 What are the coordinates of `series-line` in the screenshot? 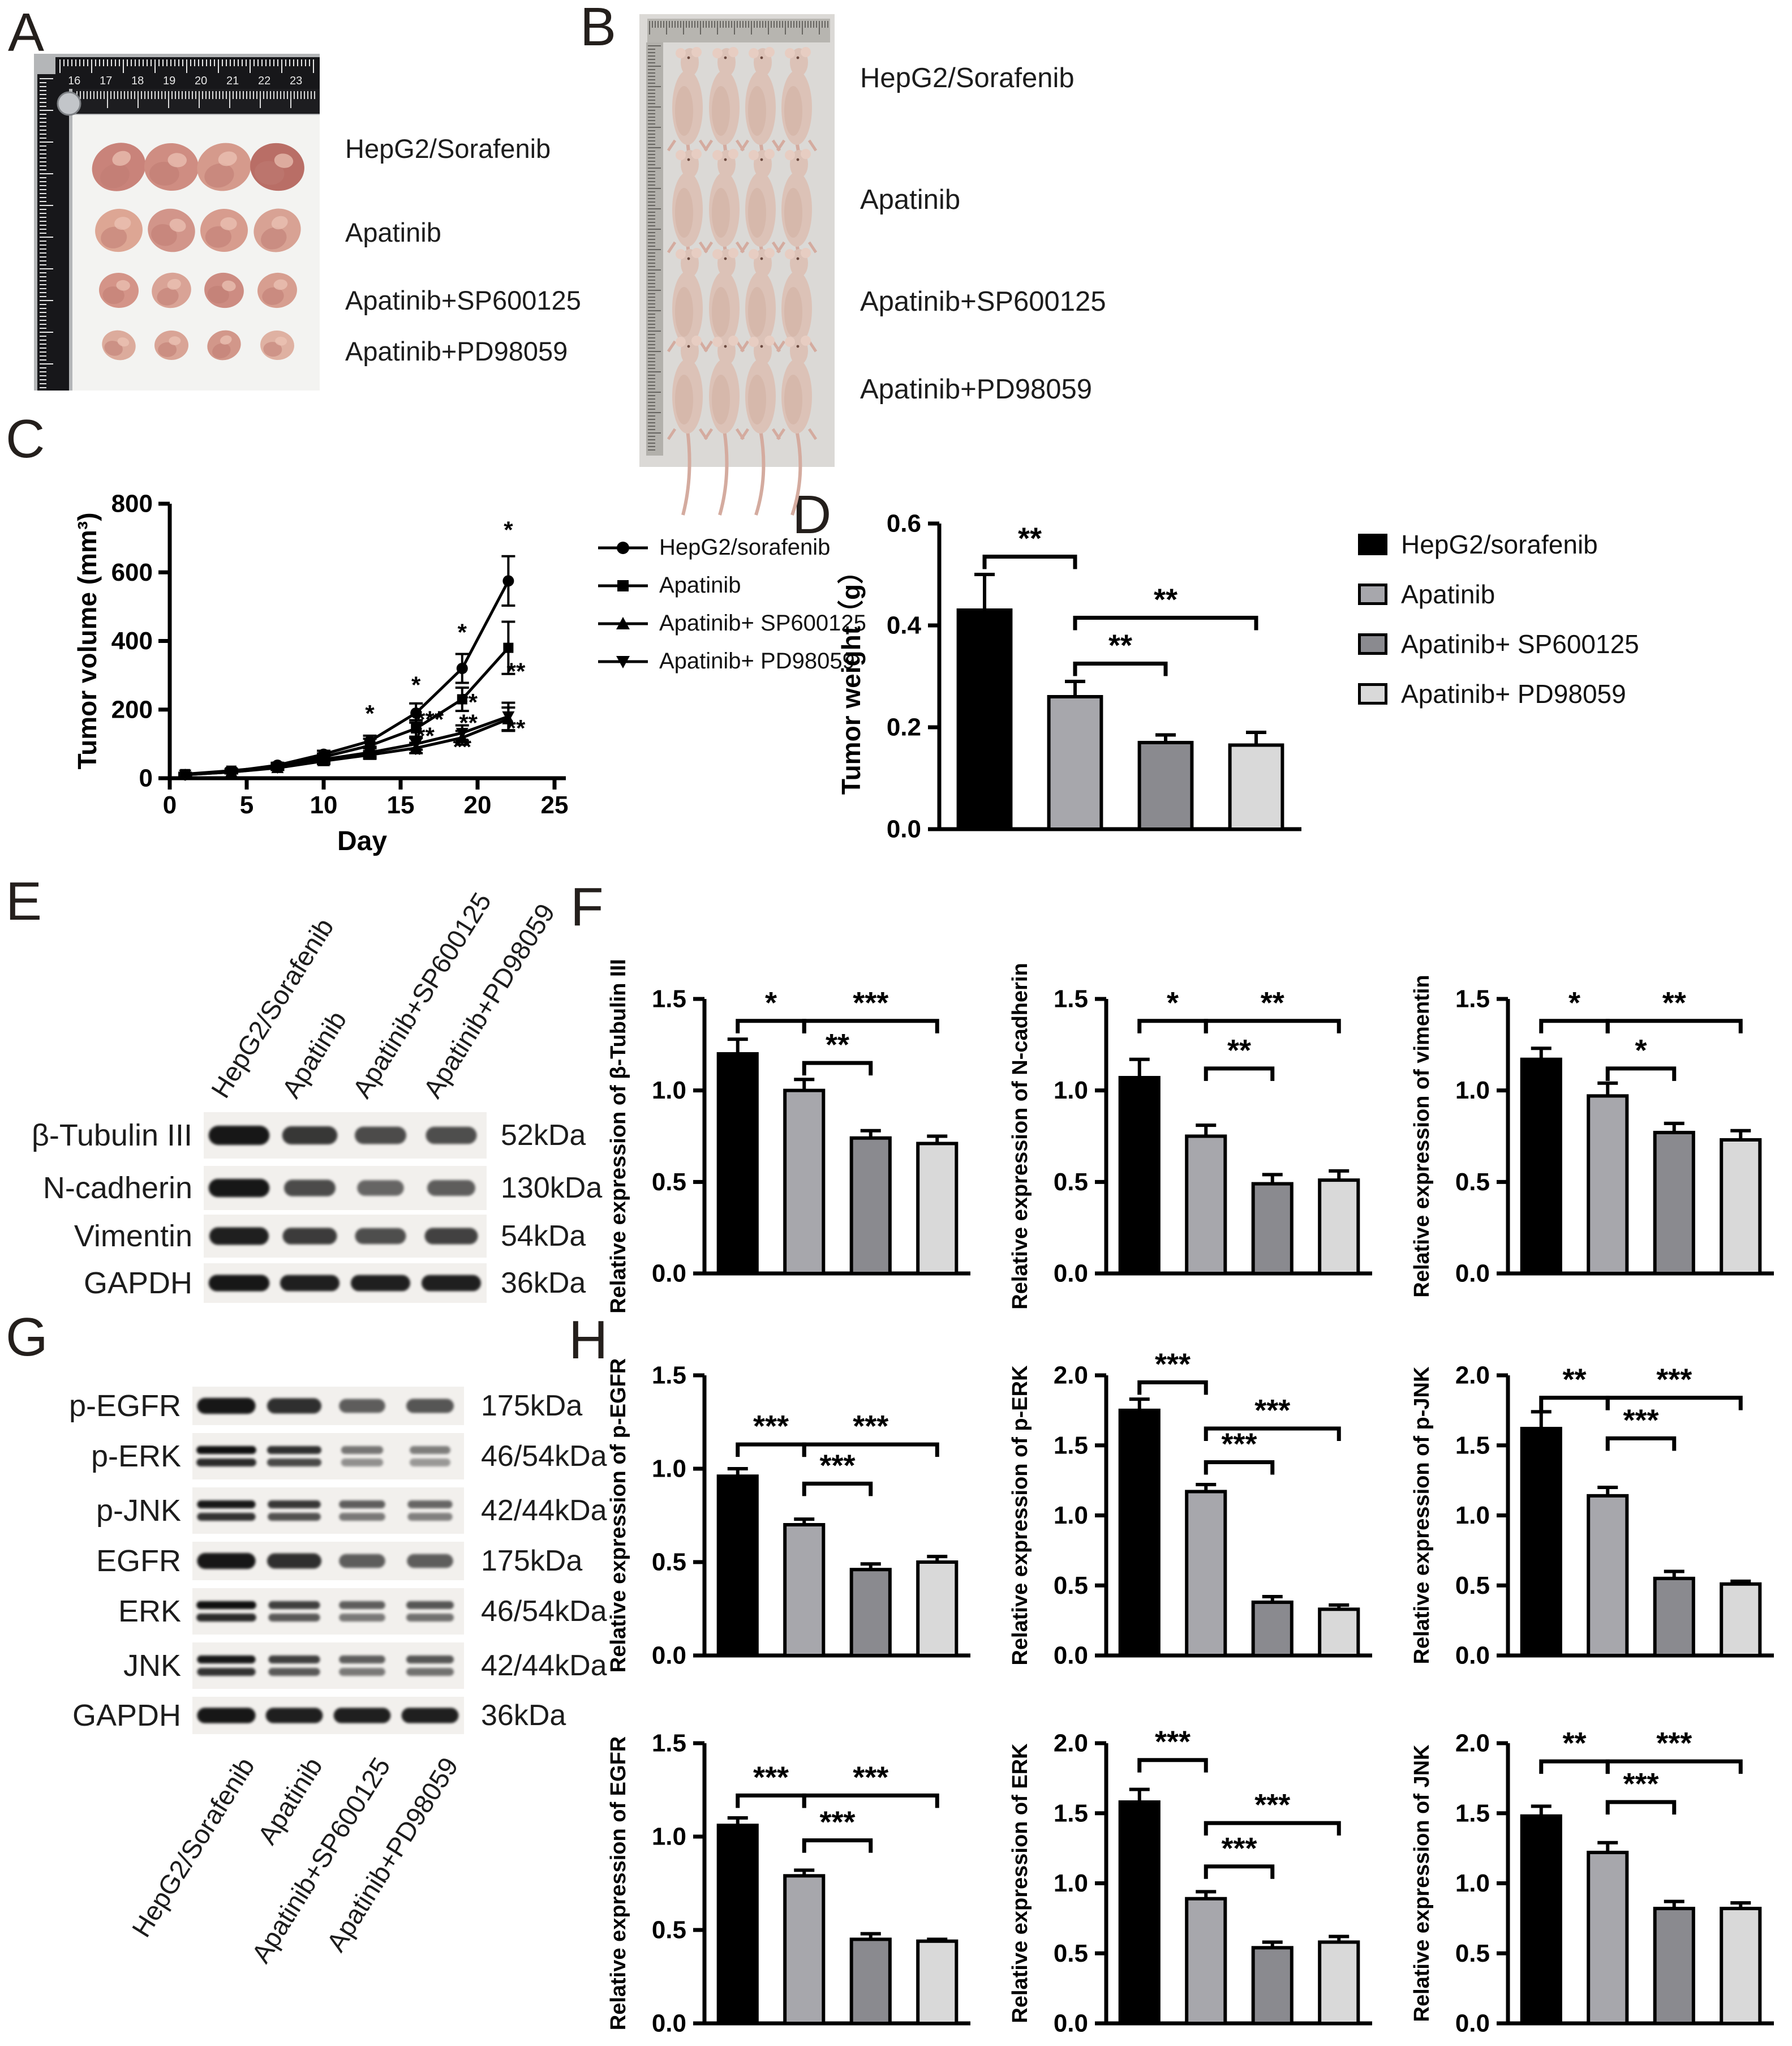 It's located at (347, 746).